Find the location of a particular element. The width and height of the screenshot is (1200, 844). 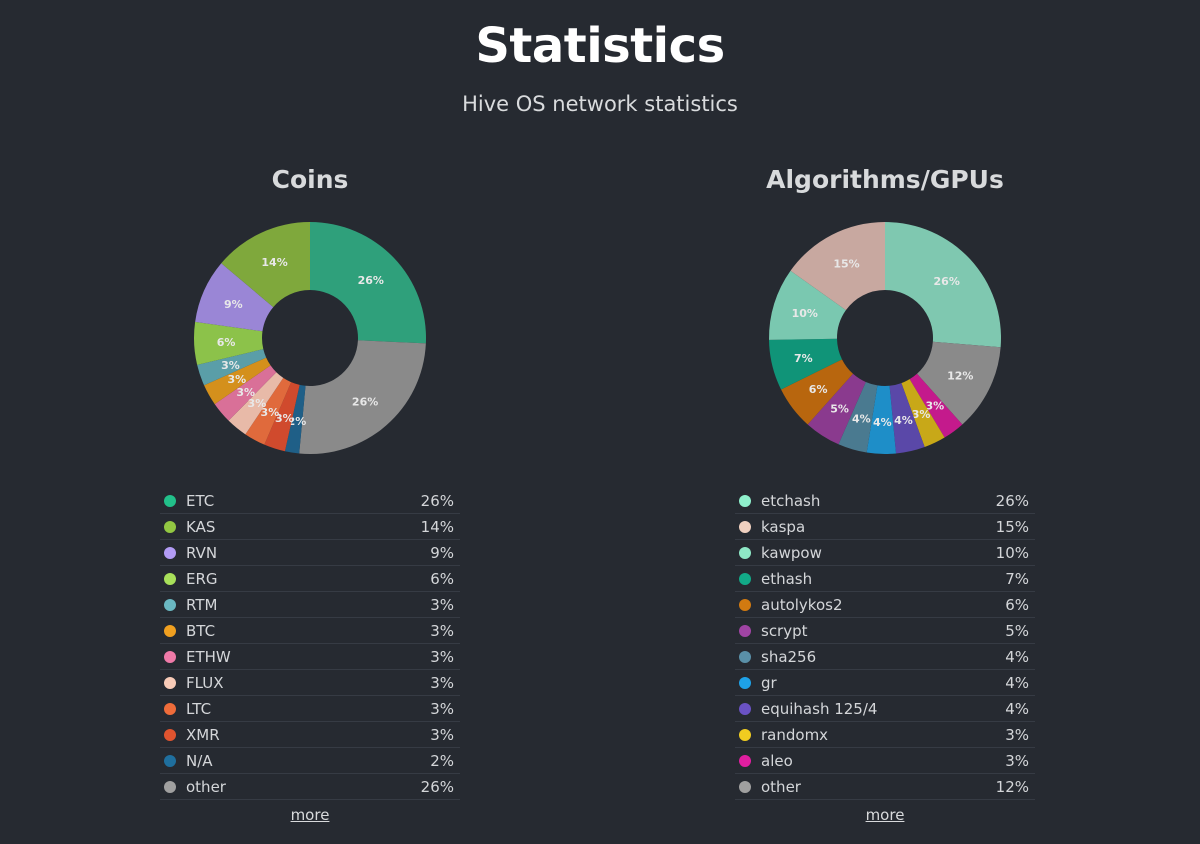

legend-label: gr is located at coordinates (769, 682).